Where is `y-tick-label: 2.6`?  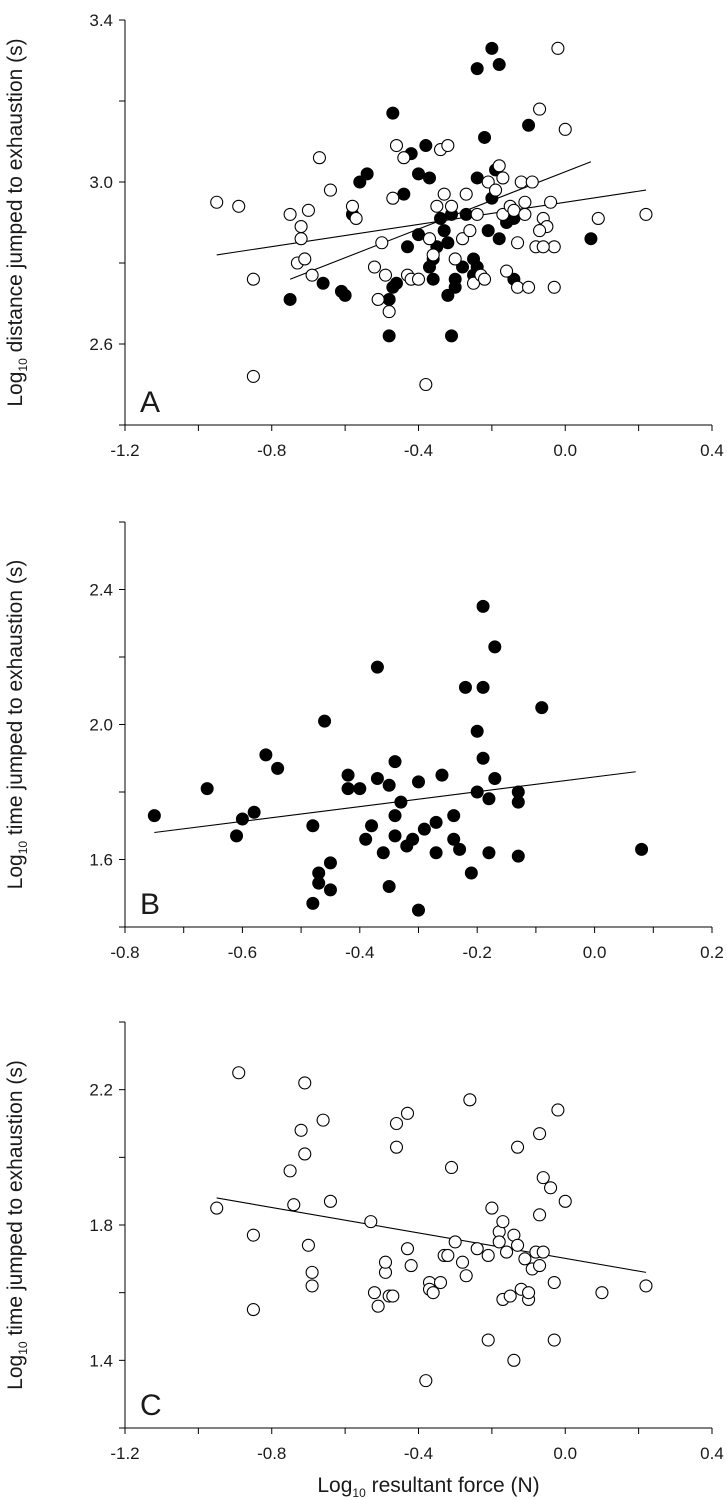
y-tick-label: 2.6 is located at coordinates (101, 344).